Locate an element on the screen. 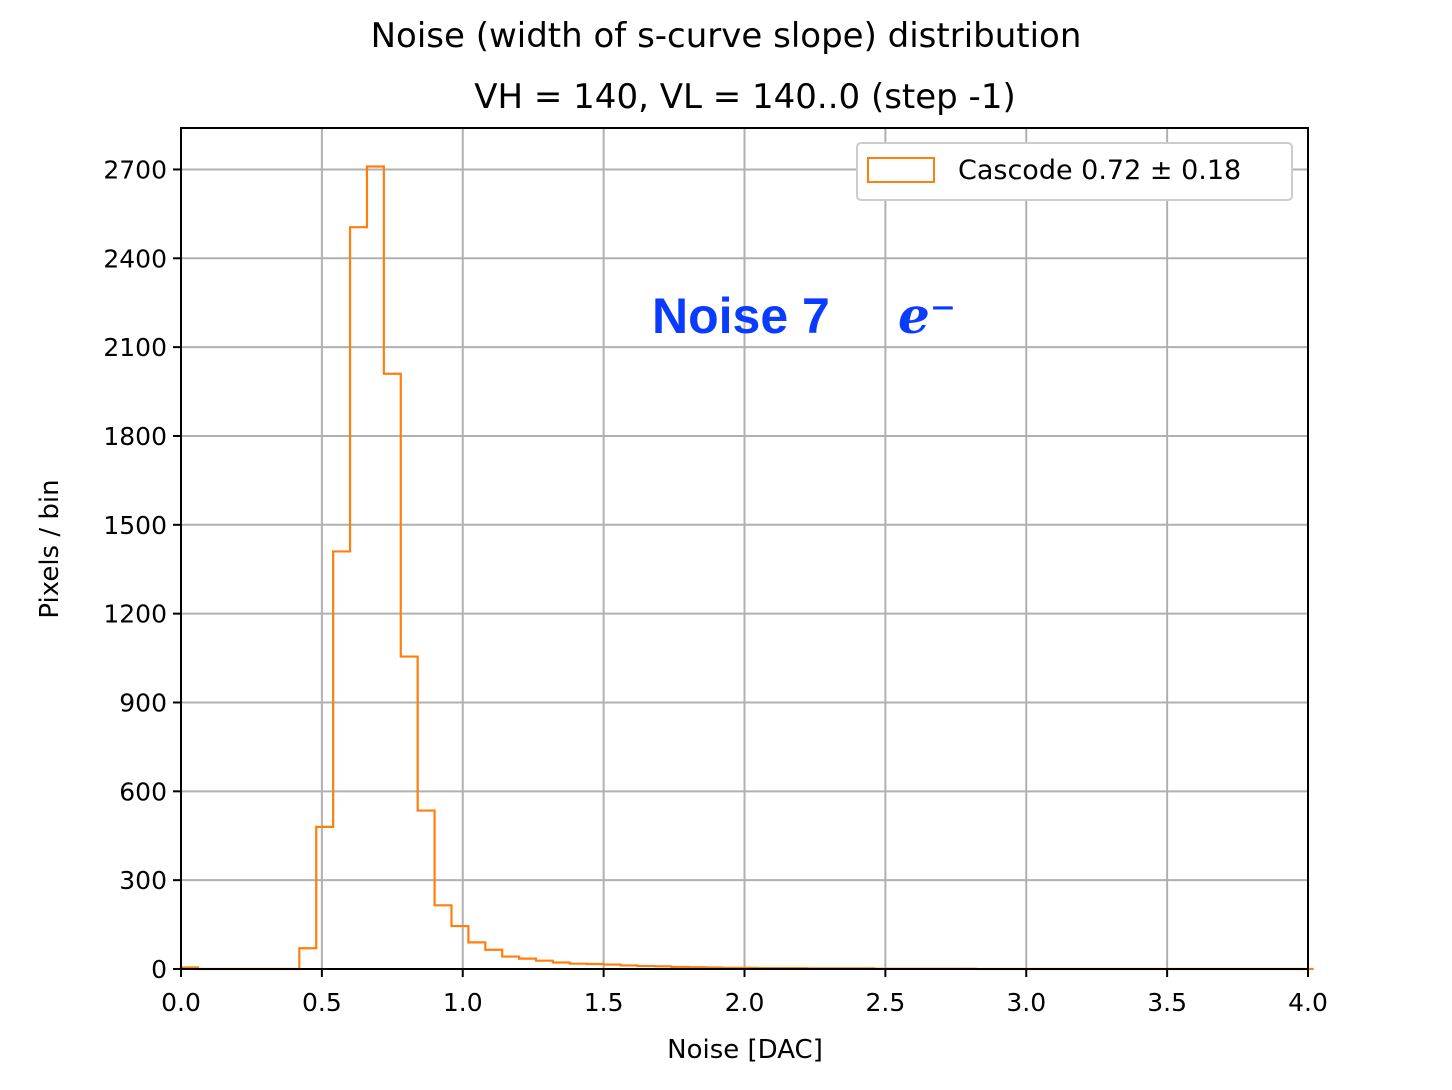 The width and height of the screenshot is (1452, 1090). y-tick-label: 300 is located at coordinates (143, 880).